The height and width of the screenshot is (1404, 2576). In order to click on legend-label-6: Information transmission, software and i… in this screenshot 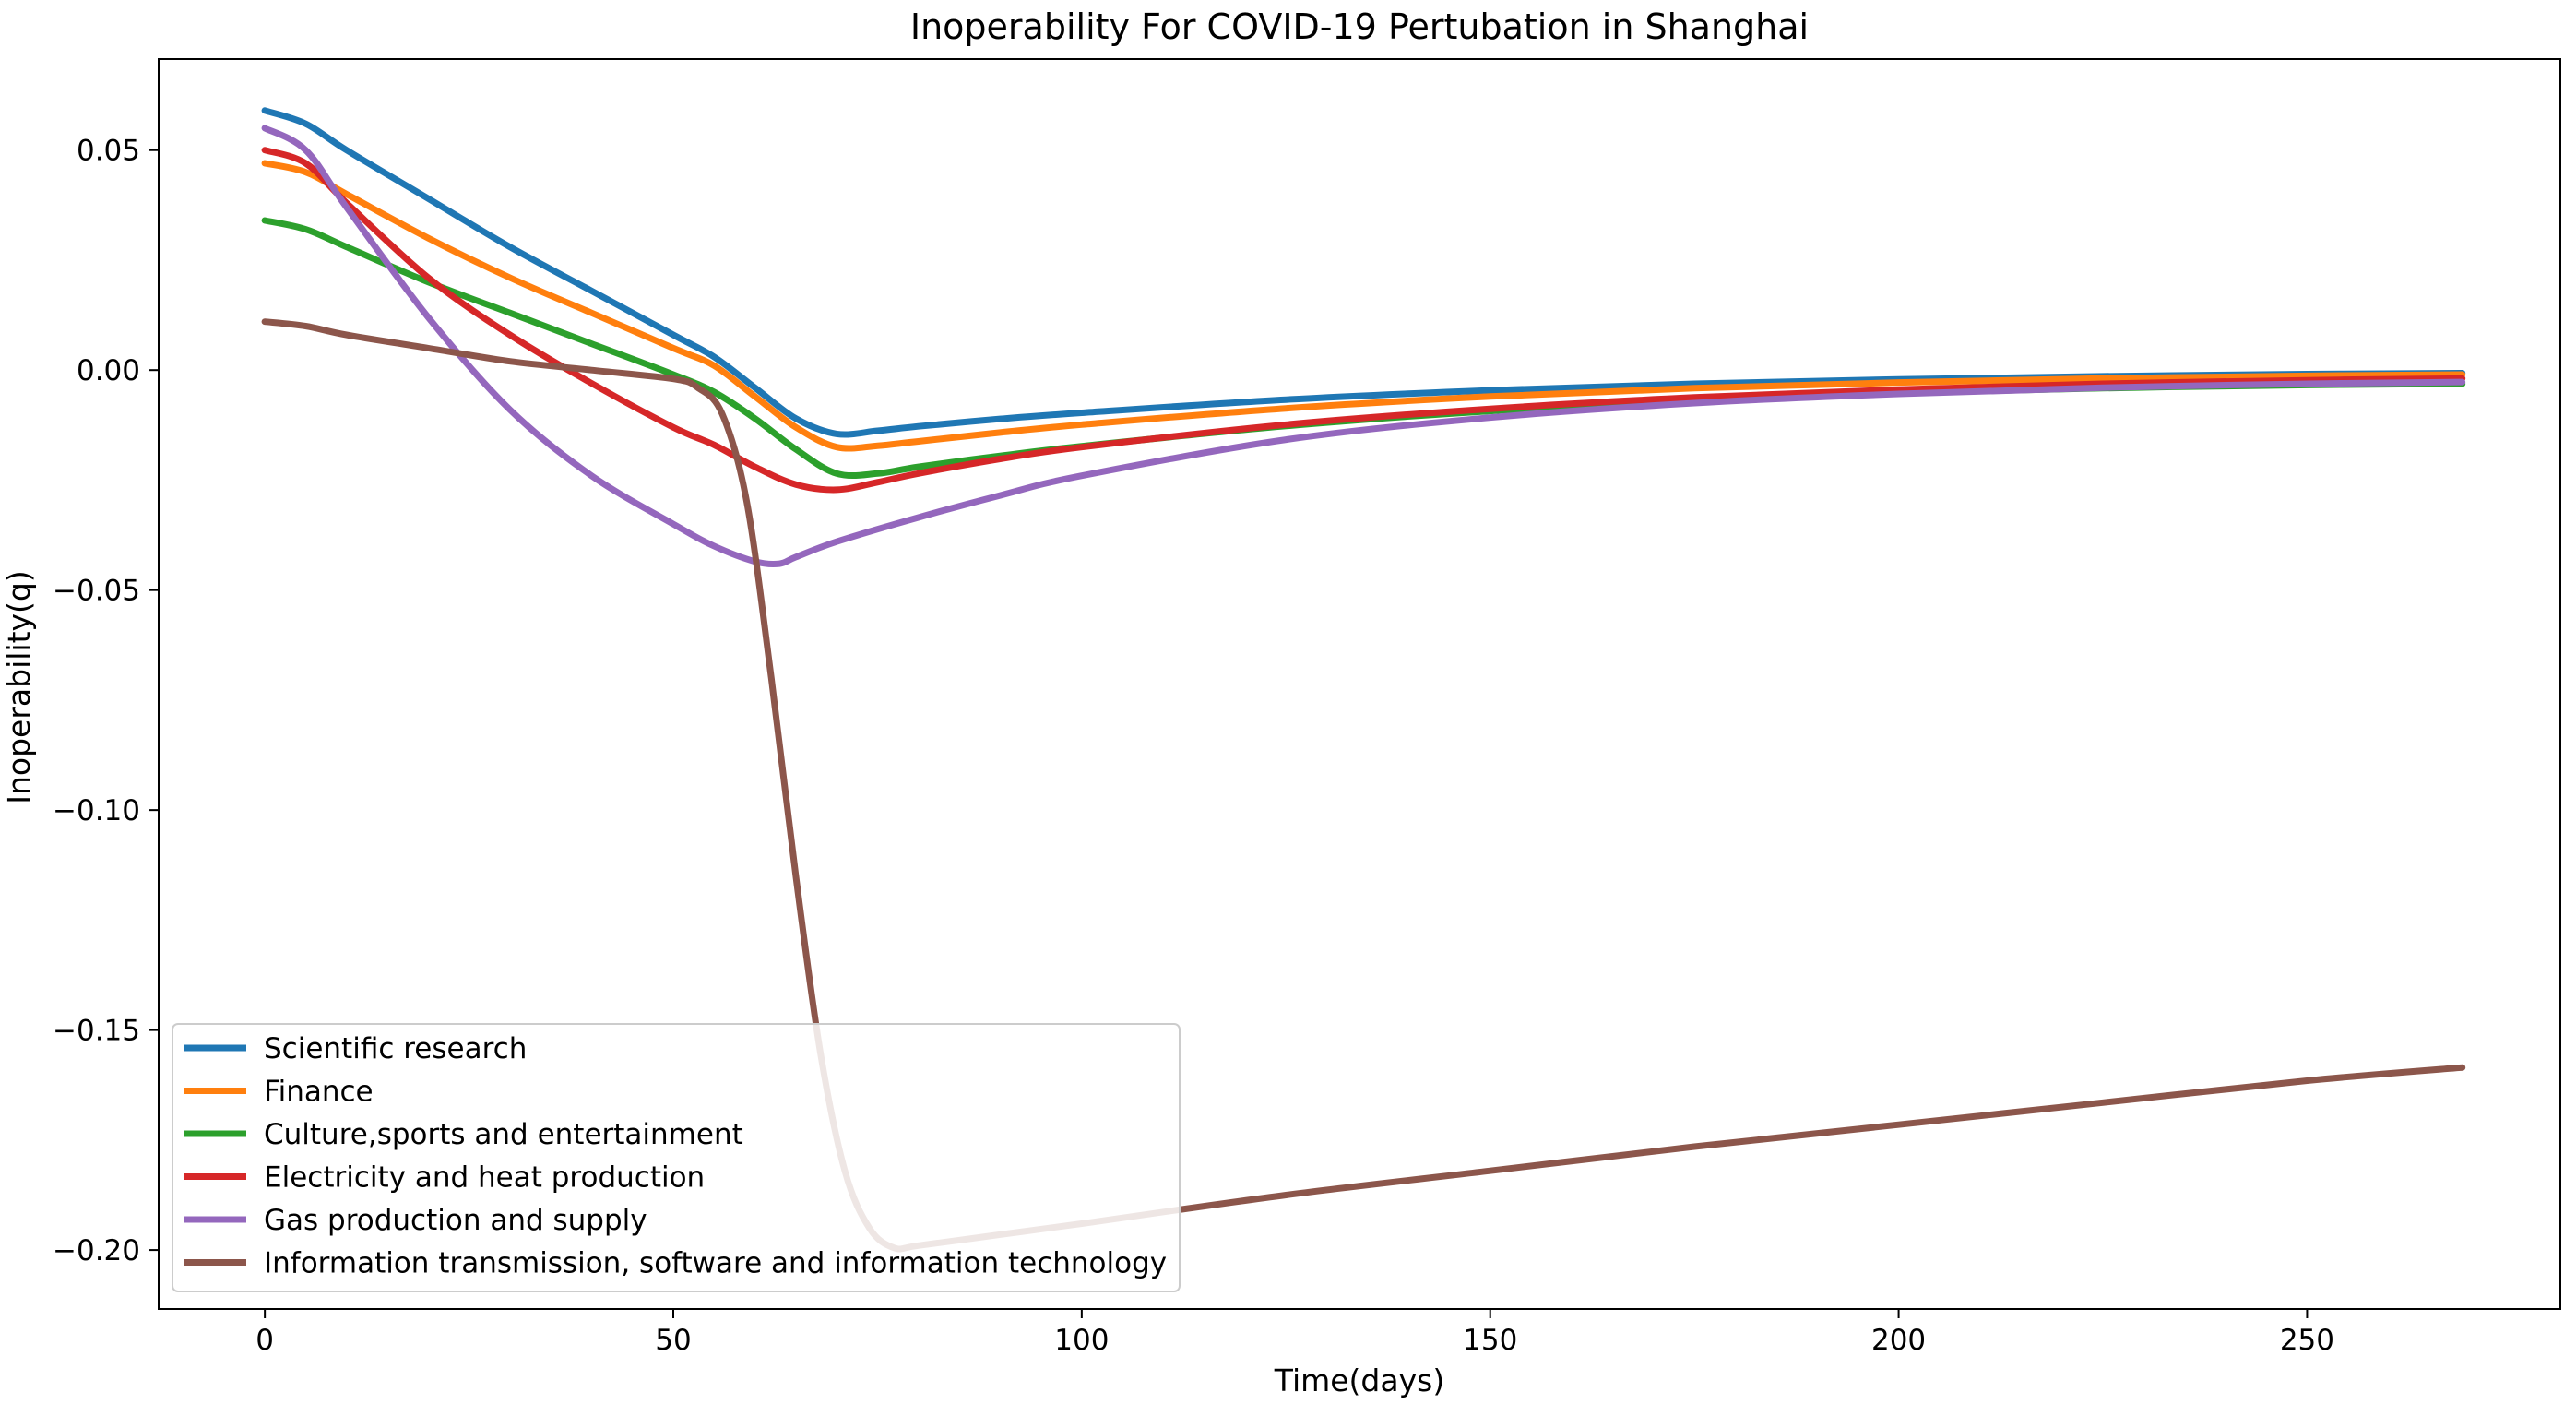, I will do `click(715, 1263)`.